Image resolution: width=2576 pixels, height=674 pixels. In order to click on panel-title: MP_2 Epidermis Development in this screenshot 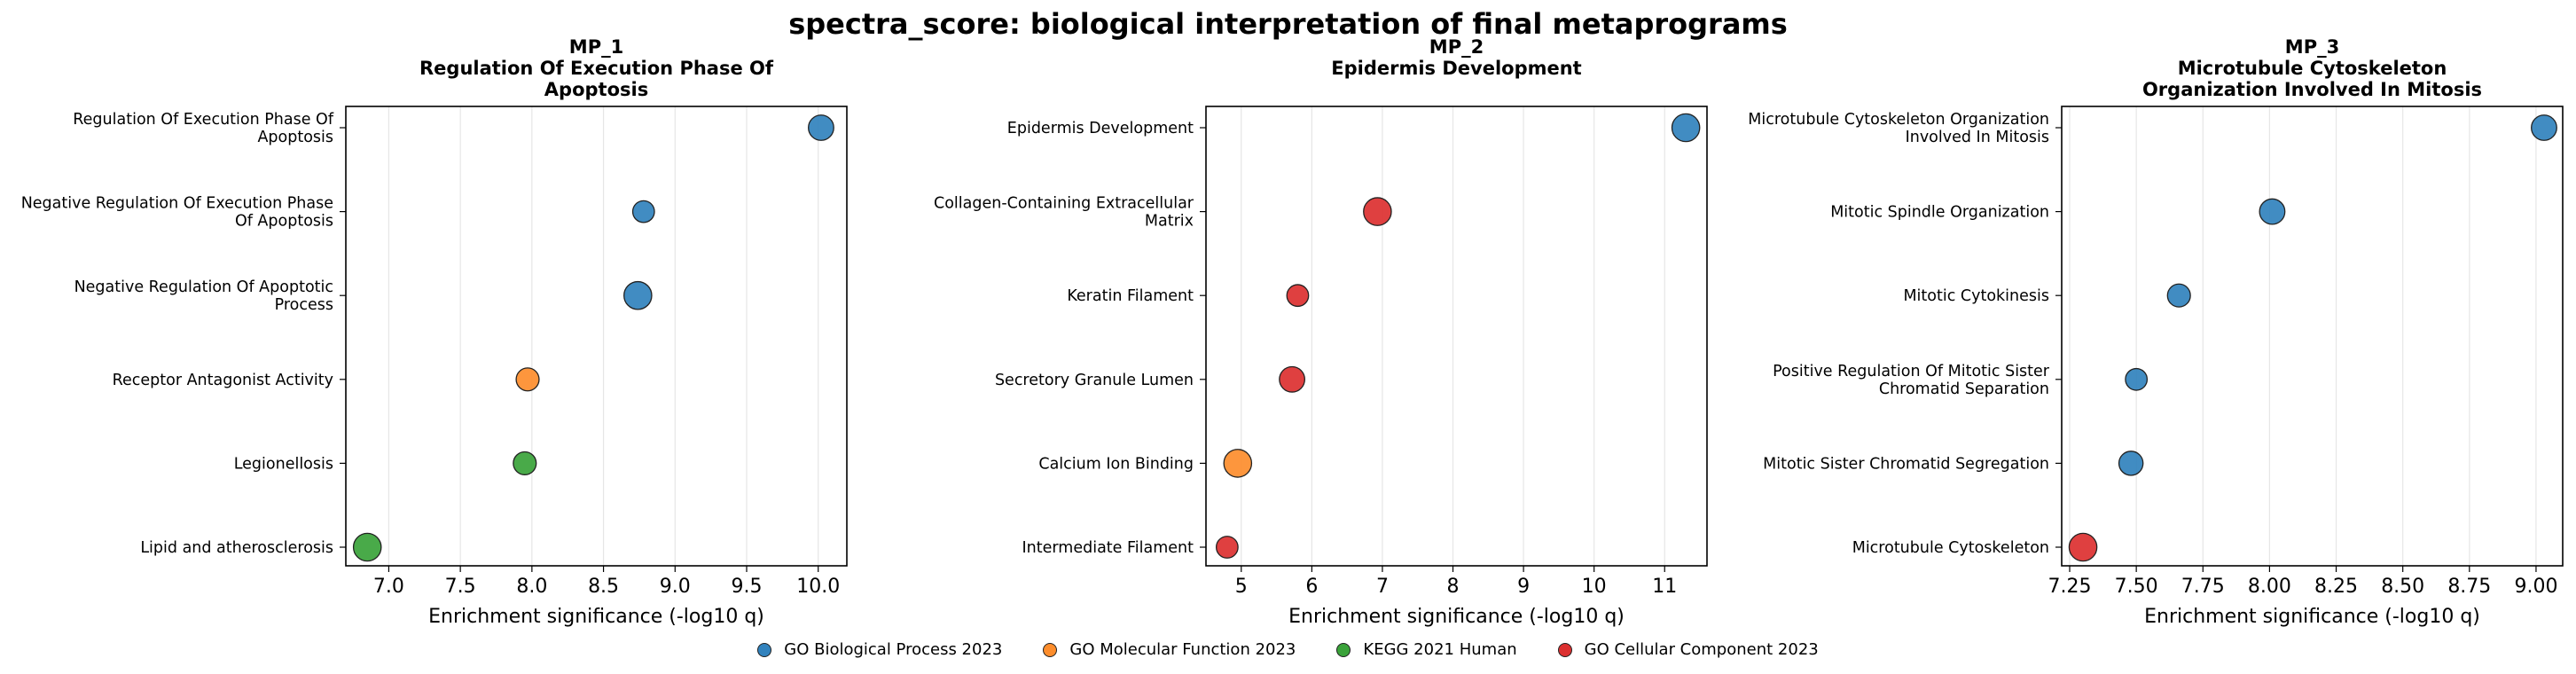, I will do `click(1456, 58)`.